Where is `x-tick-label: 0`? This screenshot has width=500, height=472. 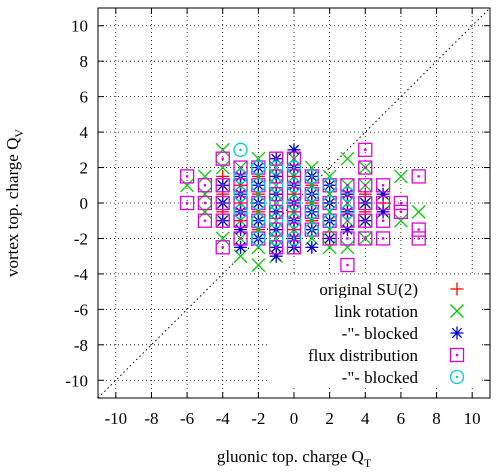
x-tick-label: 0 is located at coordinates (294, 418).